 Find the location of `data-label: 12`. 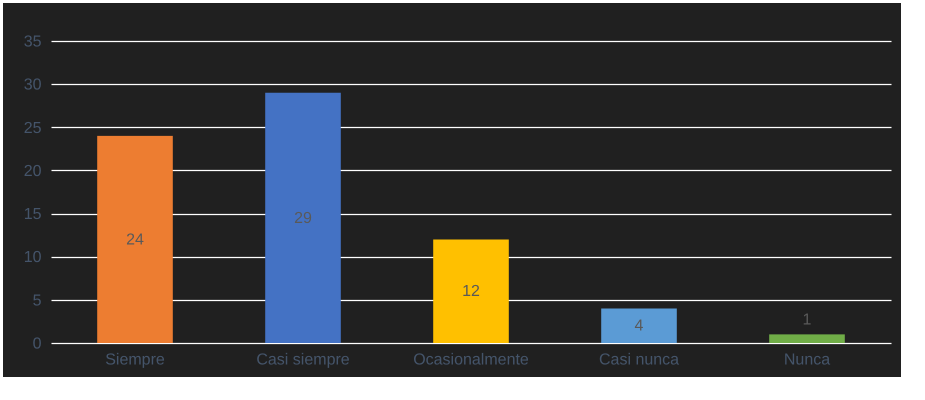

data-label: 12 is located at coordinates (471, 291).